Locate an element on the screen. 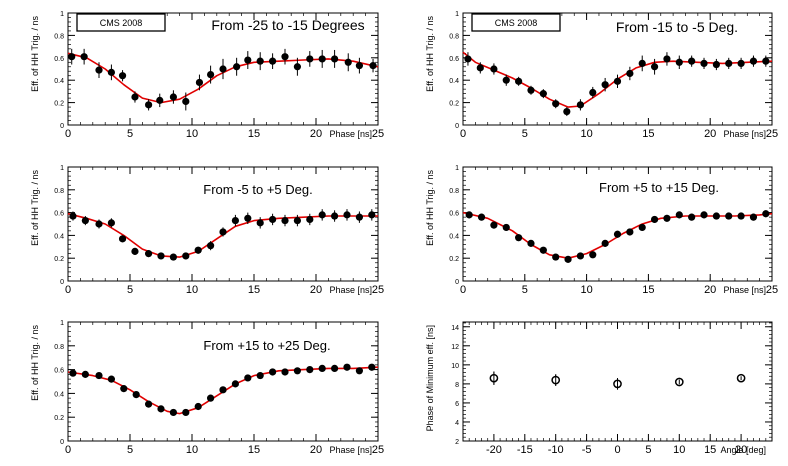  y-tick-label: 10 is located at coordinates (455, 366).